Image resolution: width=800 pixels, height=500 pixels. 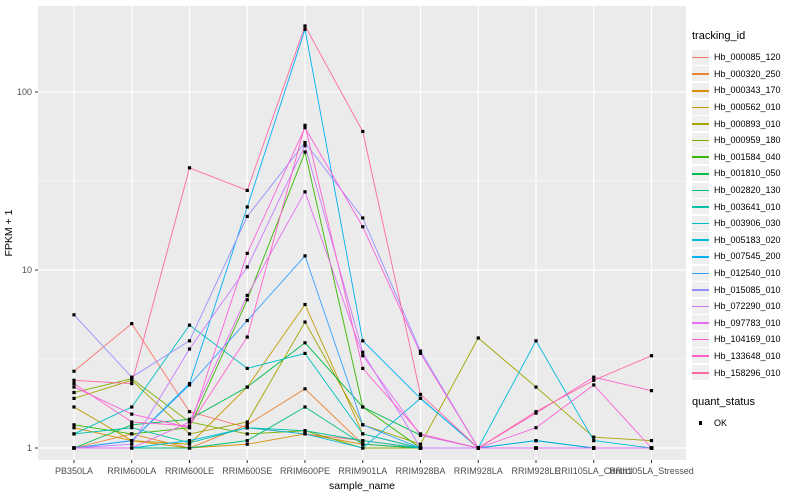 What do you see at coordinates (27, 270) in the screenshot?
I see `axis-text: 10` at bounding box center [27, 270].